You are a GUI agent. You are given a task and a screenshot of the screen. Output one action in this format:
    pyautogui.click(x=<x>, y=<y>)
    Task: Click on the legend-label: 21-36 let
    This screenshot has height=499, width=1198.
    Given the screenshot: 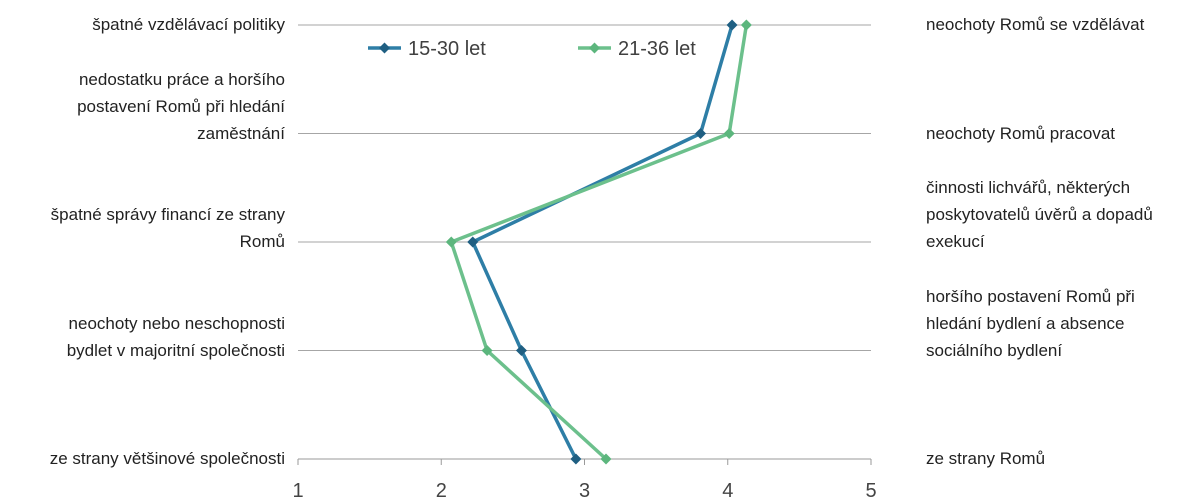 What is the action you would take?
    pyautogui.click(x=657, y=49)
    